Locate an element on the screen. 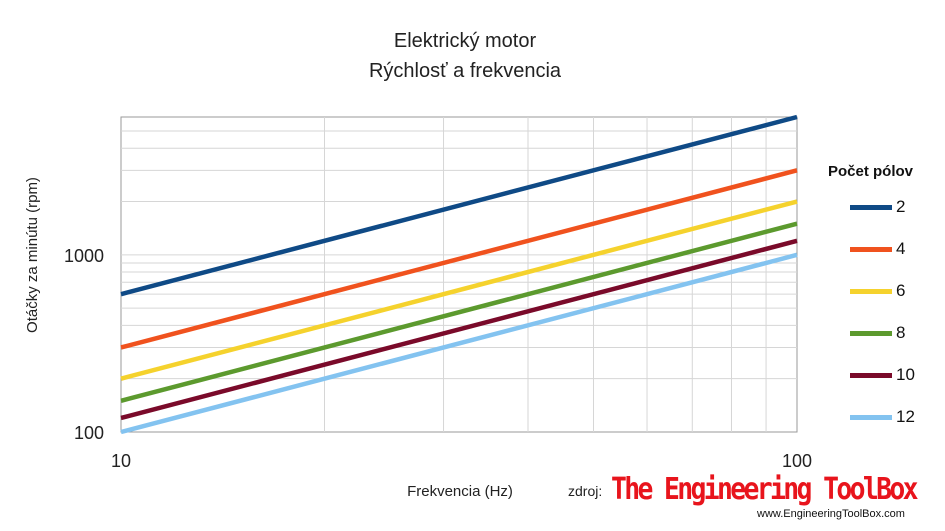  y-tick-label: 1000 is located at coordinates (84, 256).